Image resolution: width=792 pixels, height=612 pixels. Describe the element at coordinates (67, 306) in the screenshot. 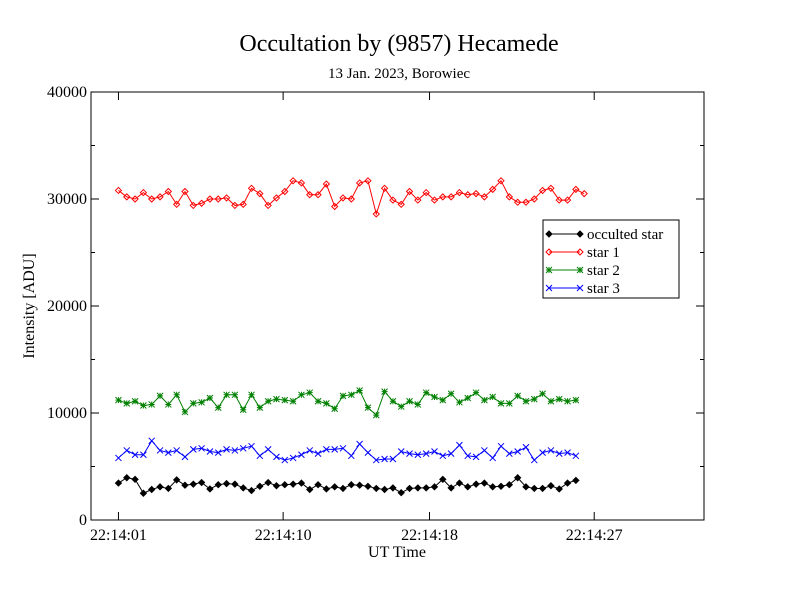

I see `y-tick-label: 20000` at that location.